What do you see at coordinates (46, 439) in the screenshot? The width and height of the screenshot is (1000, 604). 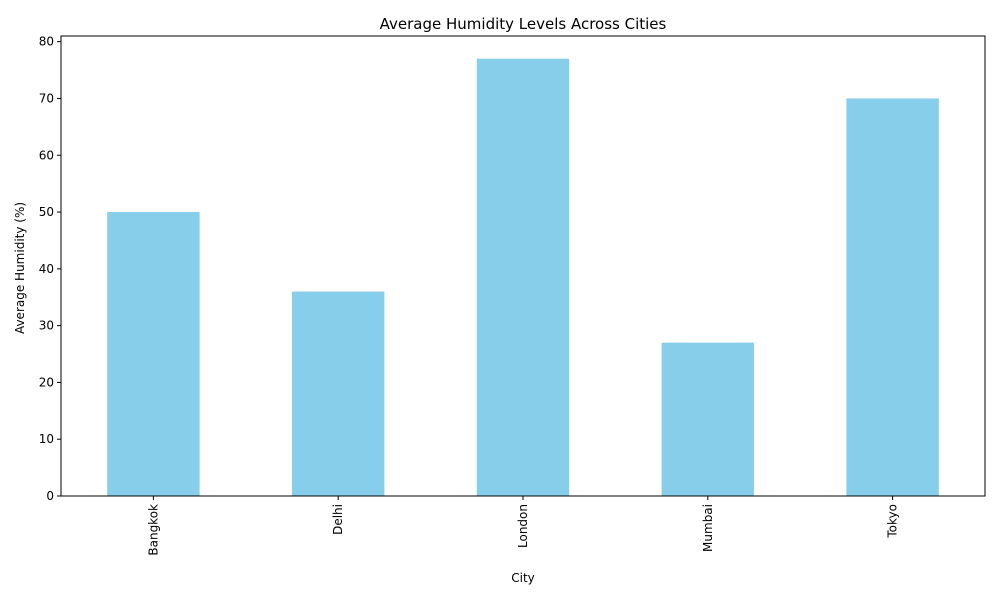 I see `y-tick-label-10: 10` at bounding box center [46, 439].